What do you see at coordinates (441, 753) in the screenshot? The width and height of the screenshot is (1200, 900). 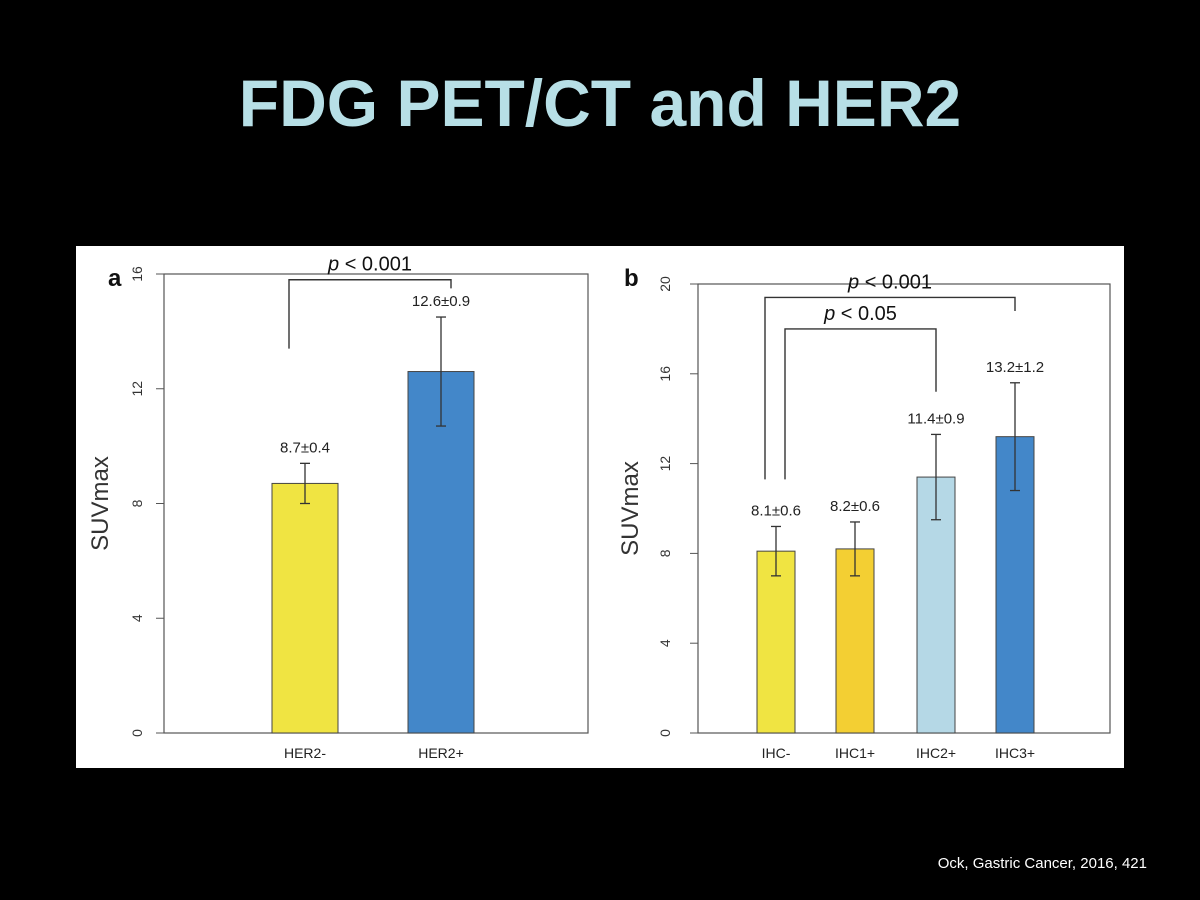 I see `x-tick-label: HER2+` at bounding box center [441, 753].